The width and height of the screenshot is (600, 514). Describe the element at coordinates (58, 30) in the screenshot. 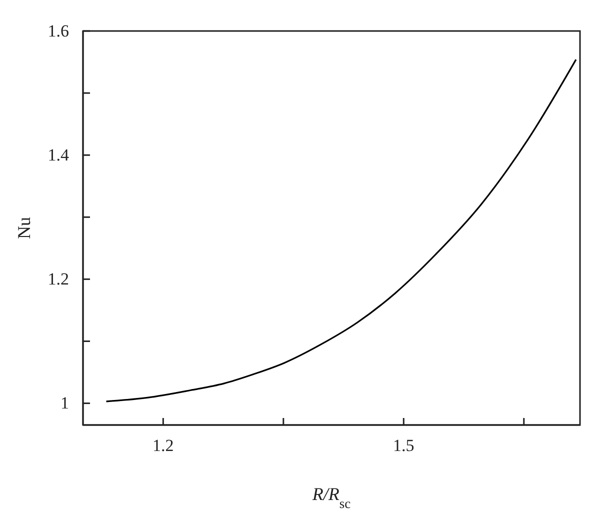

I see `y-tick-label: 1.6` at that location.